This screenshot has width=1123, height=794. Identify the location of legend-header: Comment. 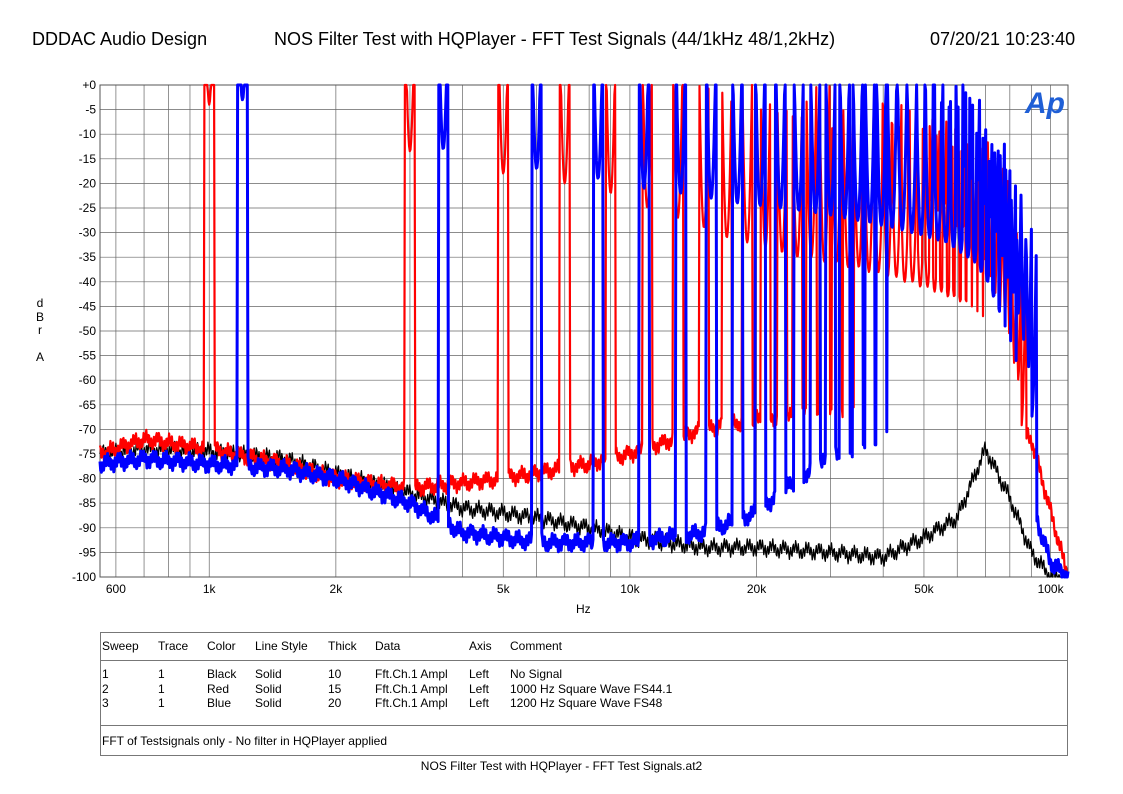
(536, 646).